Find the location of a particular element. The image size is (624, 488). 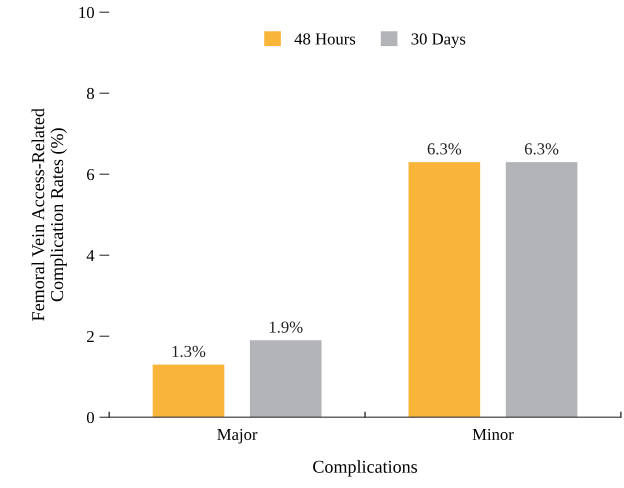

y-axis-title: Femoral Vein Access-Related Complication Rates (%) is located at coordinates (49, 214).